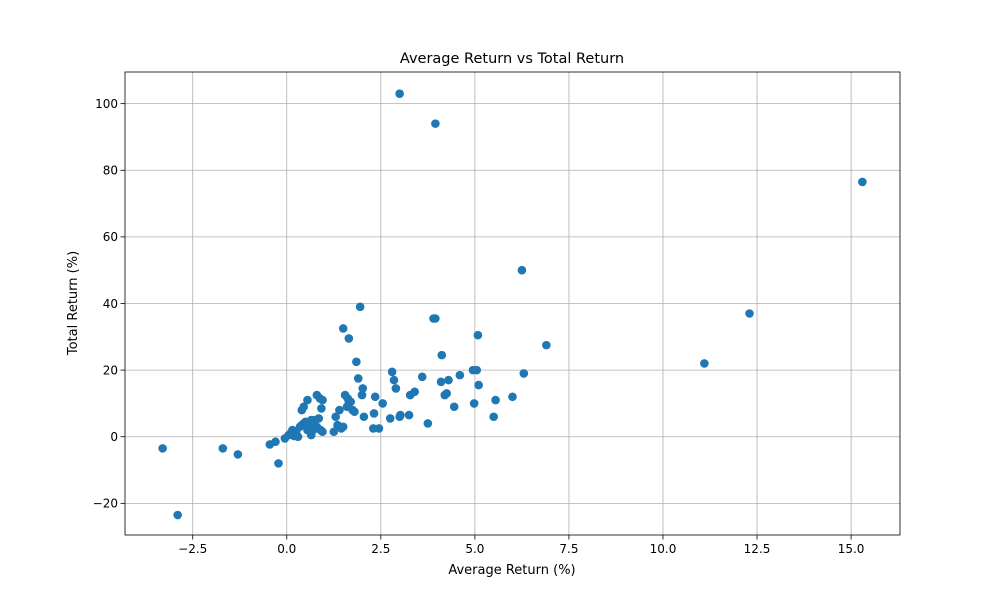 This screenshot has height=604, width=1000. I want to click on y-tick-label: 100, so click(106, 104).